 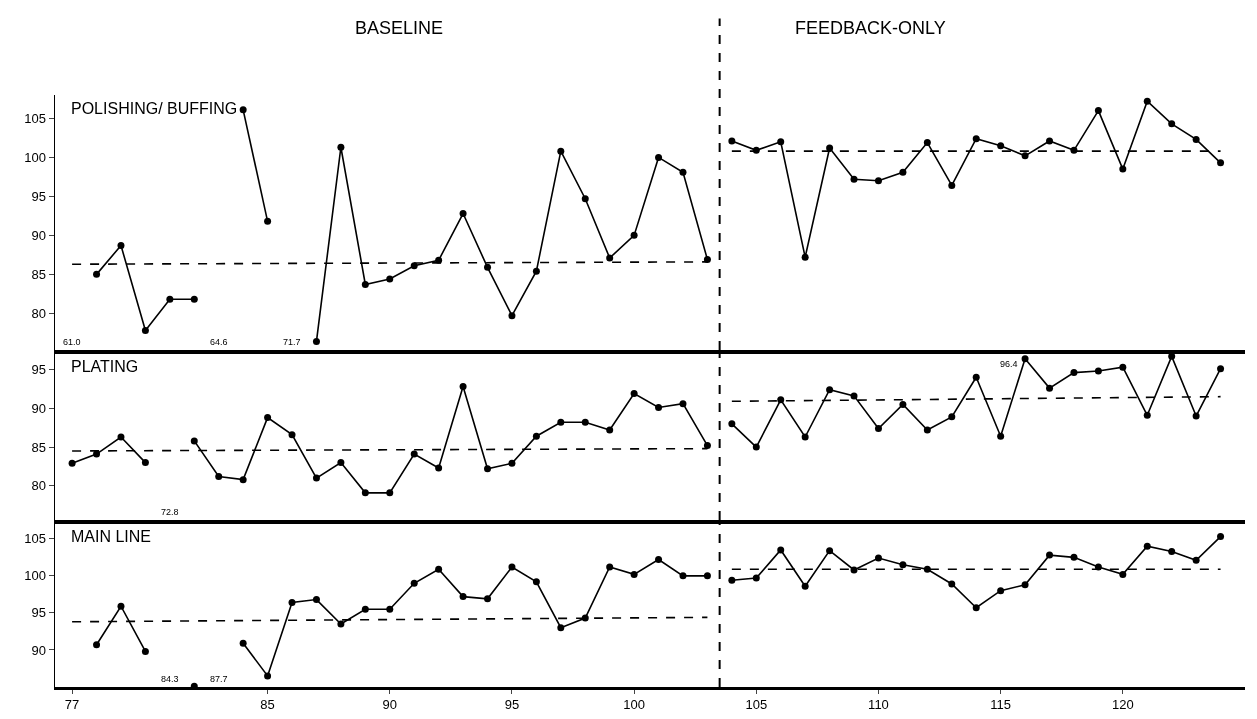 What do you see at coordinates (219, 342) in the screenshot?
I see `annotation: 64.6` at bounding box center [219, 342].